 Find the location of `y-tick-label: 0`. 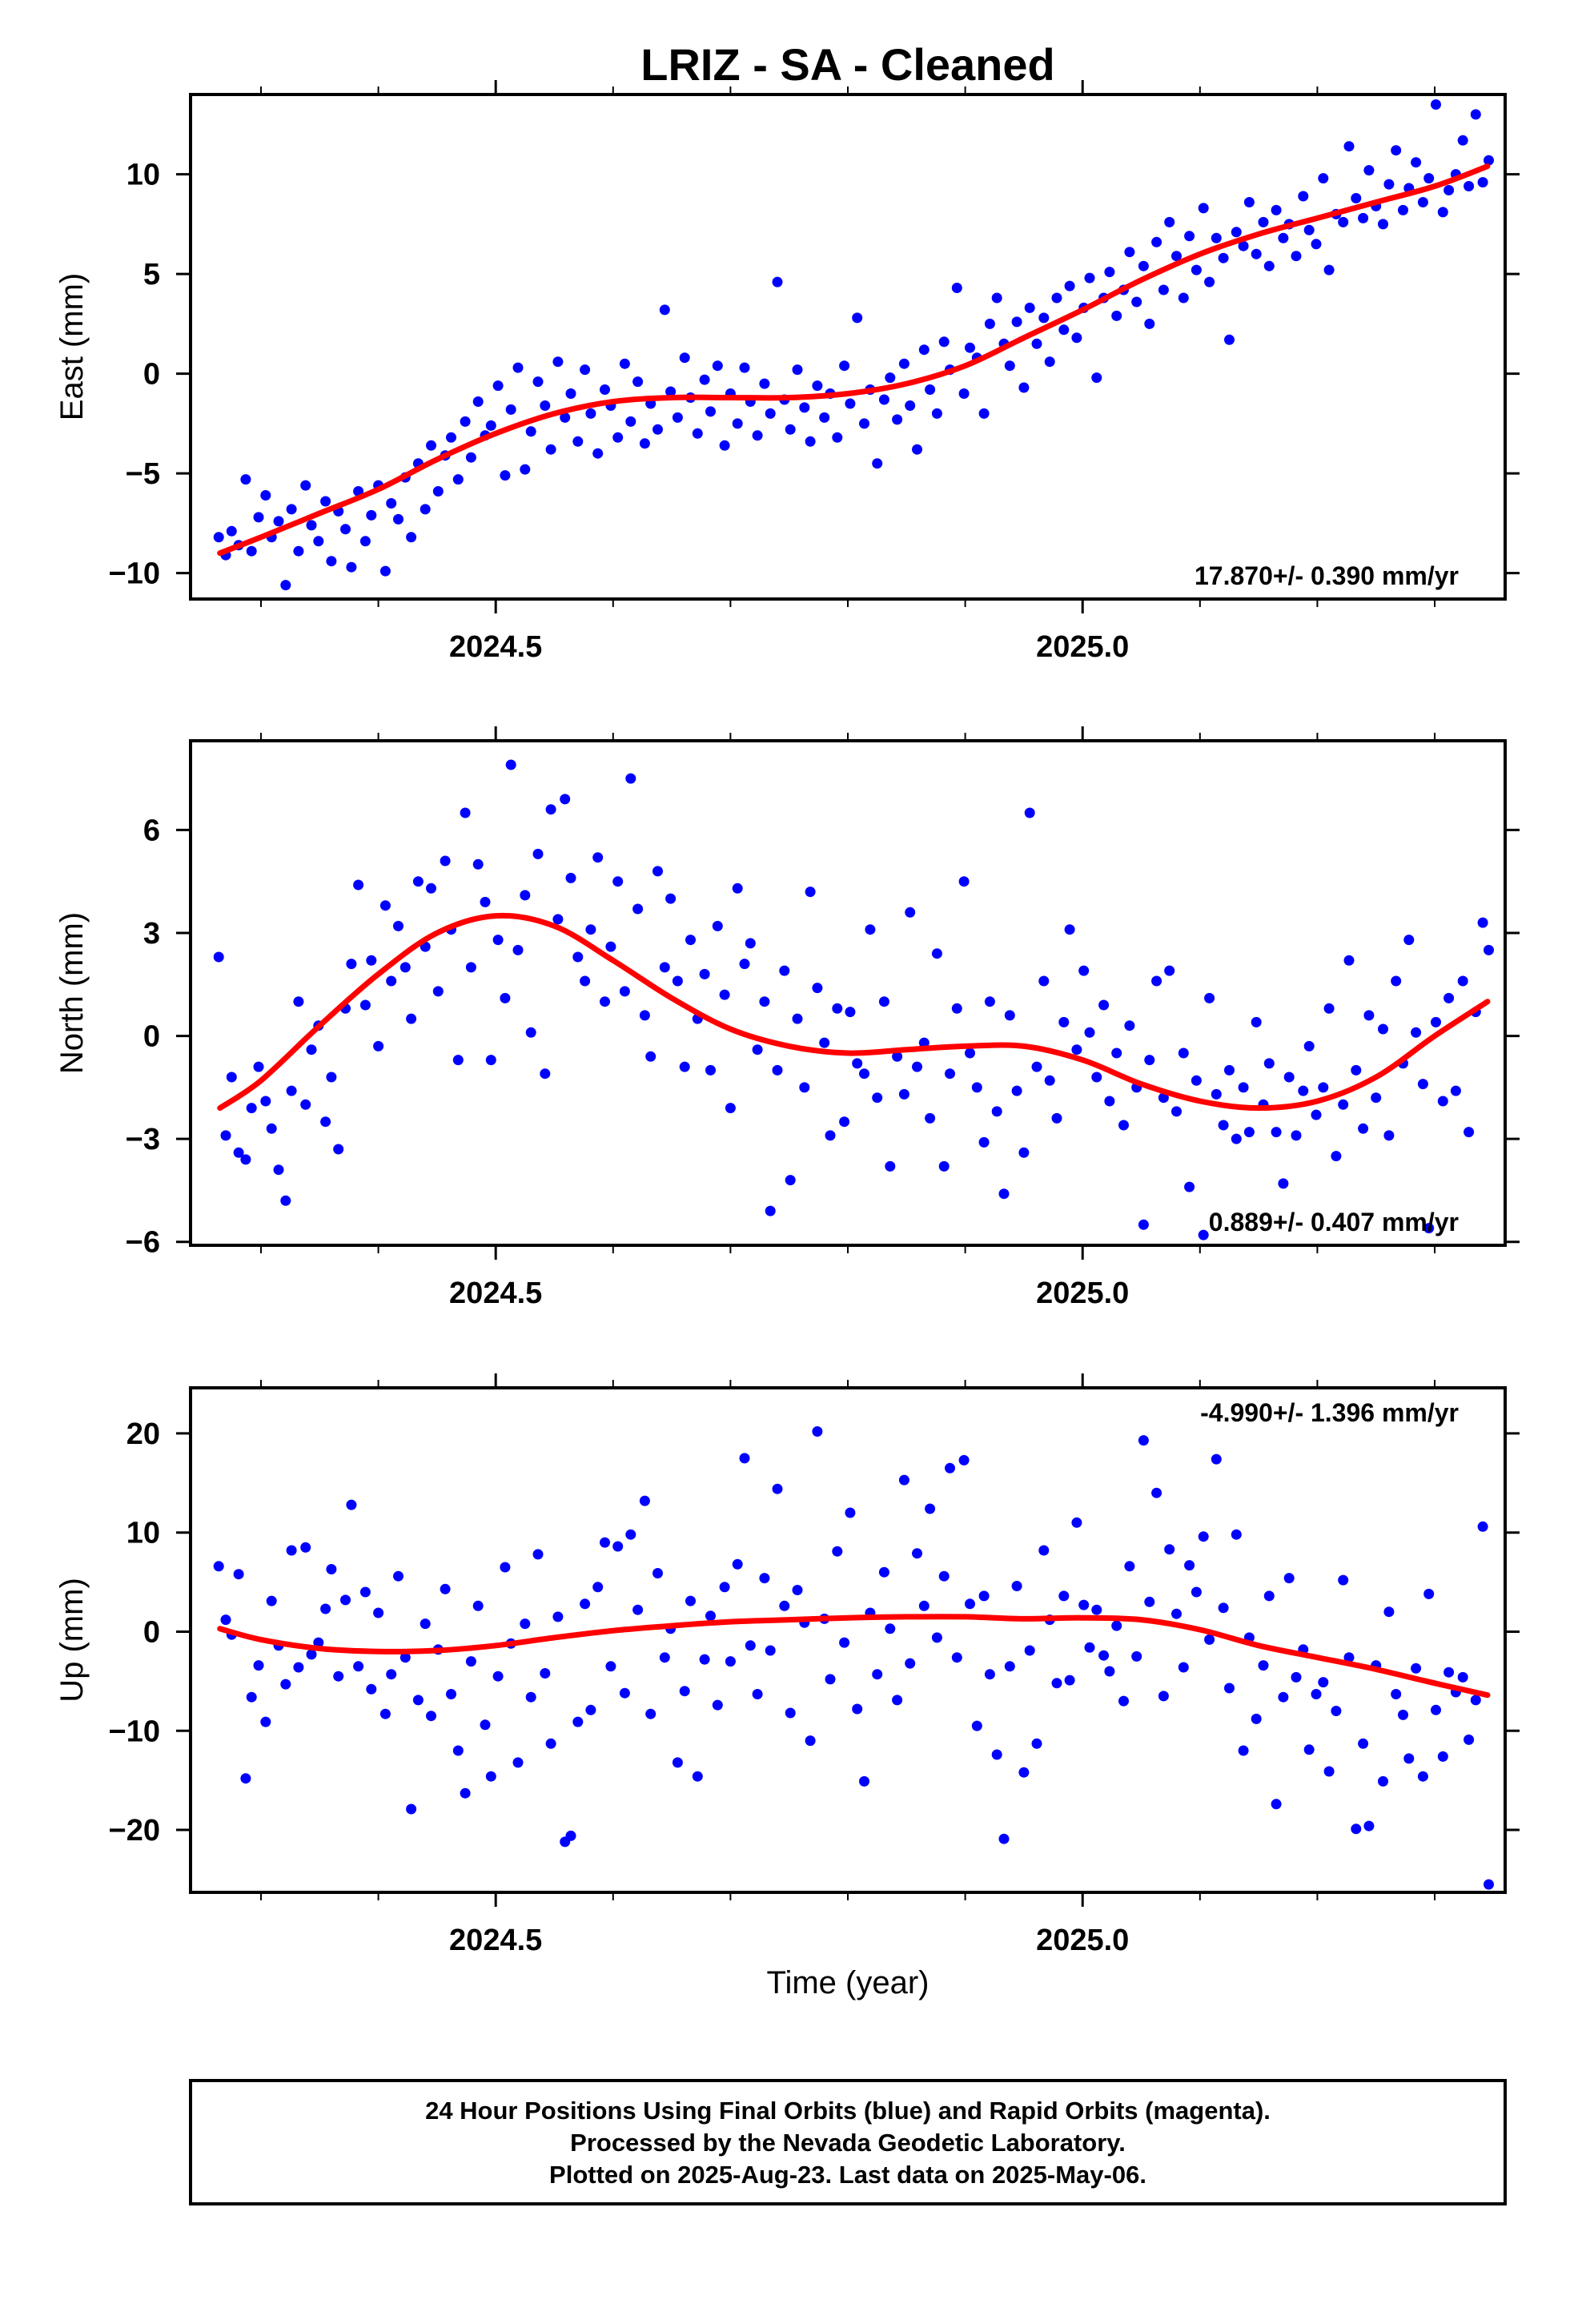

y-tick-label: 0 is located at coordinates (151, 1632).